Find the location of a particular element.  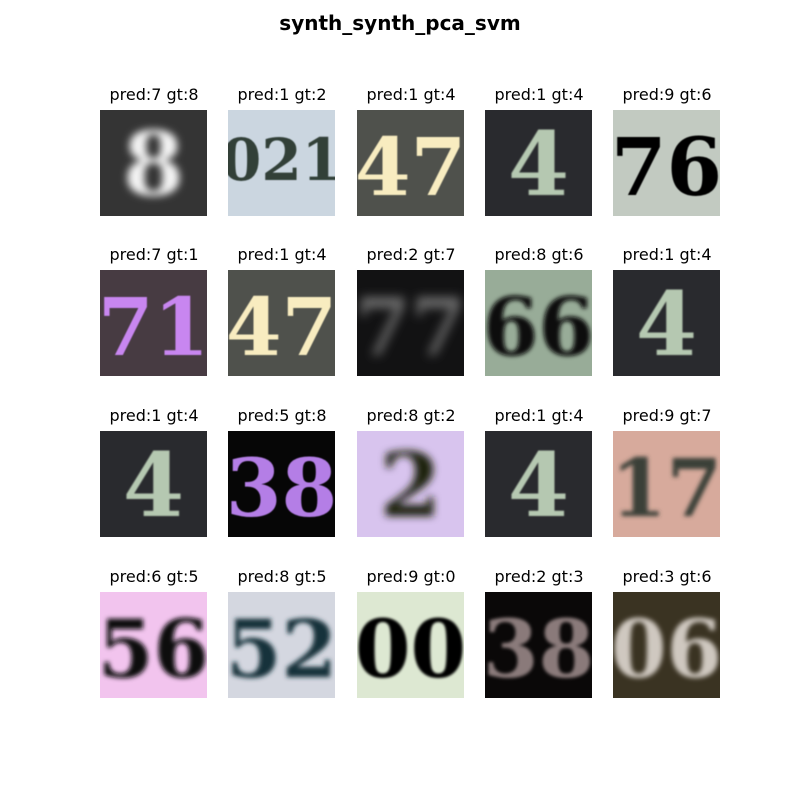

sample-label: pred:9 gt:0 is located at coordinates (411, 576).